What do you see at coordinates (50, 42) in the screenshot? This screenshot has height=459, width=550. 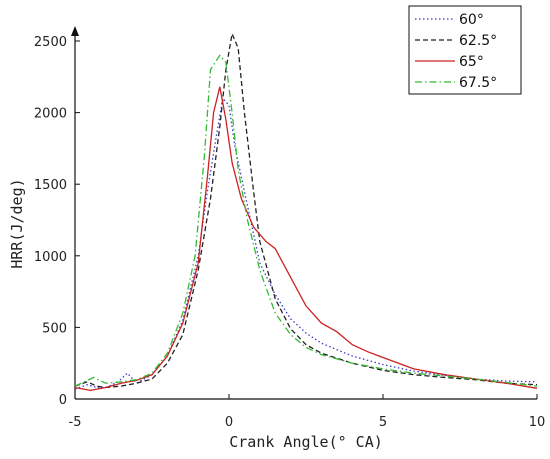 I see `y-tick-label: 2500` at bounding box center [50, 42].